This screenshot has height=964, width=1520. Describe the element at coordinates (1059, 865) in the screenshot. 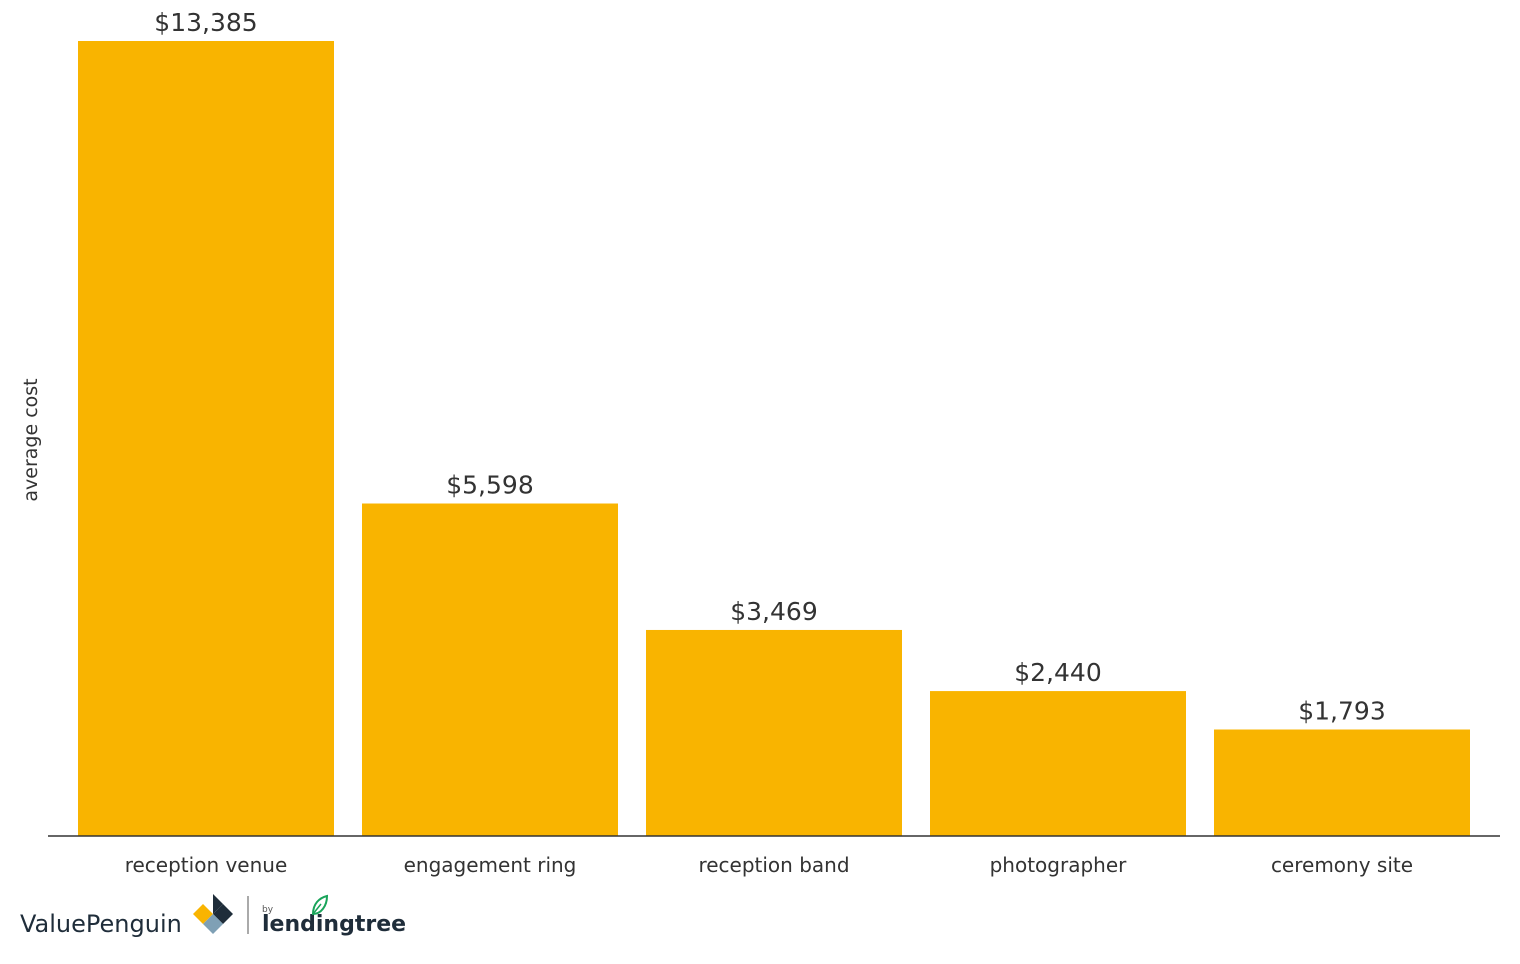

I see `category-label: photographer` at that location.